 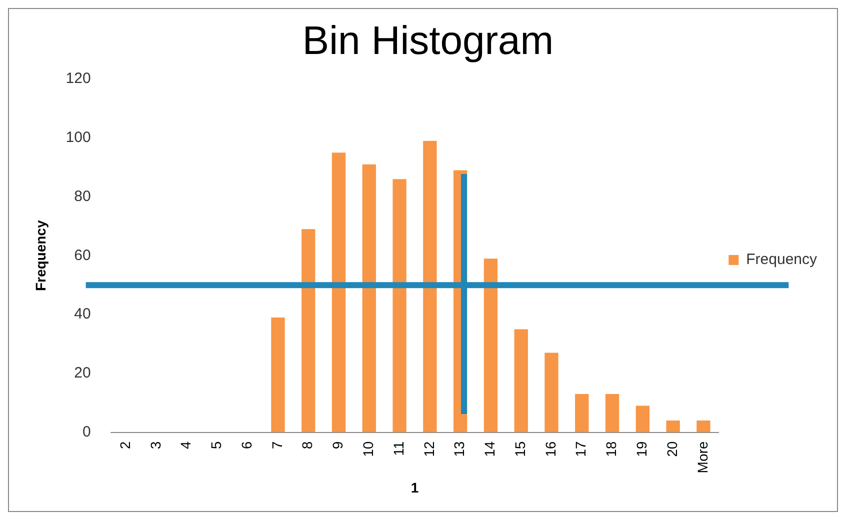 I want to click on y-tick-label: 40, so click(x=82, y=314).